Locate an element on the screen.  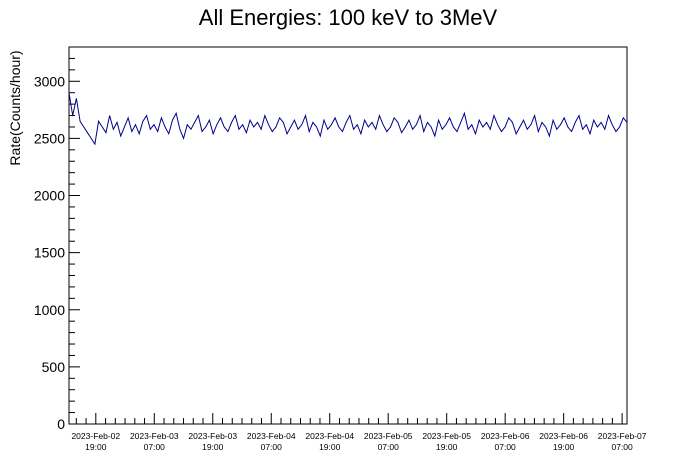
x-tick-date: 2023-Feb-07 is located at coordinates (622, 436).